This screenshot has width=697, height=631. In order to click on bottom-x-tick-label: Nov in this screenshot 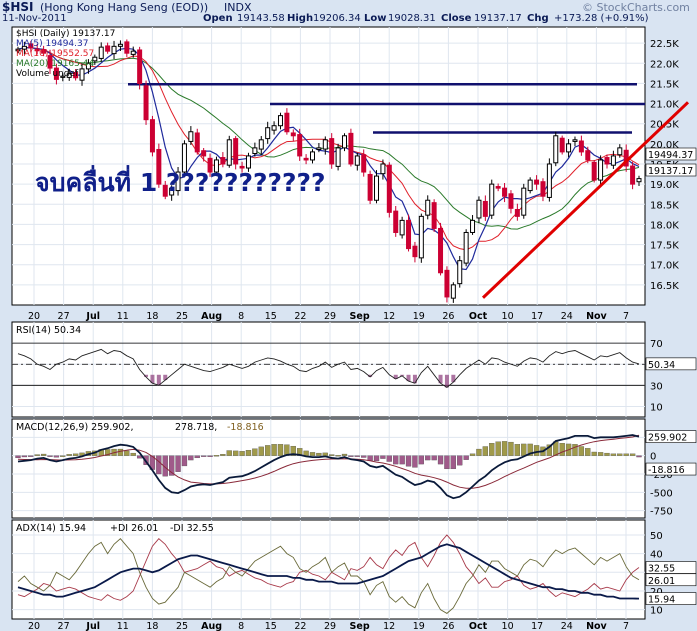, I will do `click(596, 626)`.